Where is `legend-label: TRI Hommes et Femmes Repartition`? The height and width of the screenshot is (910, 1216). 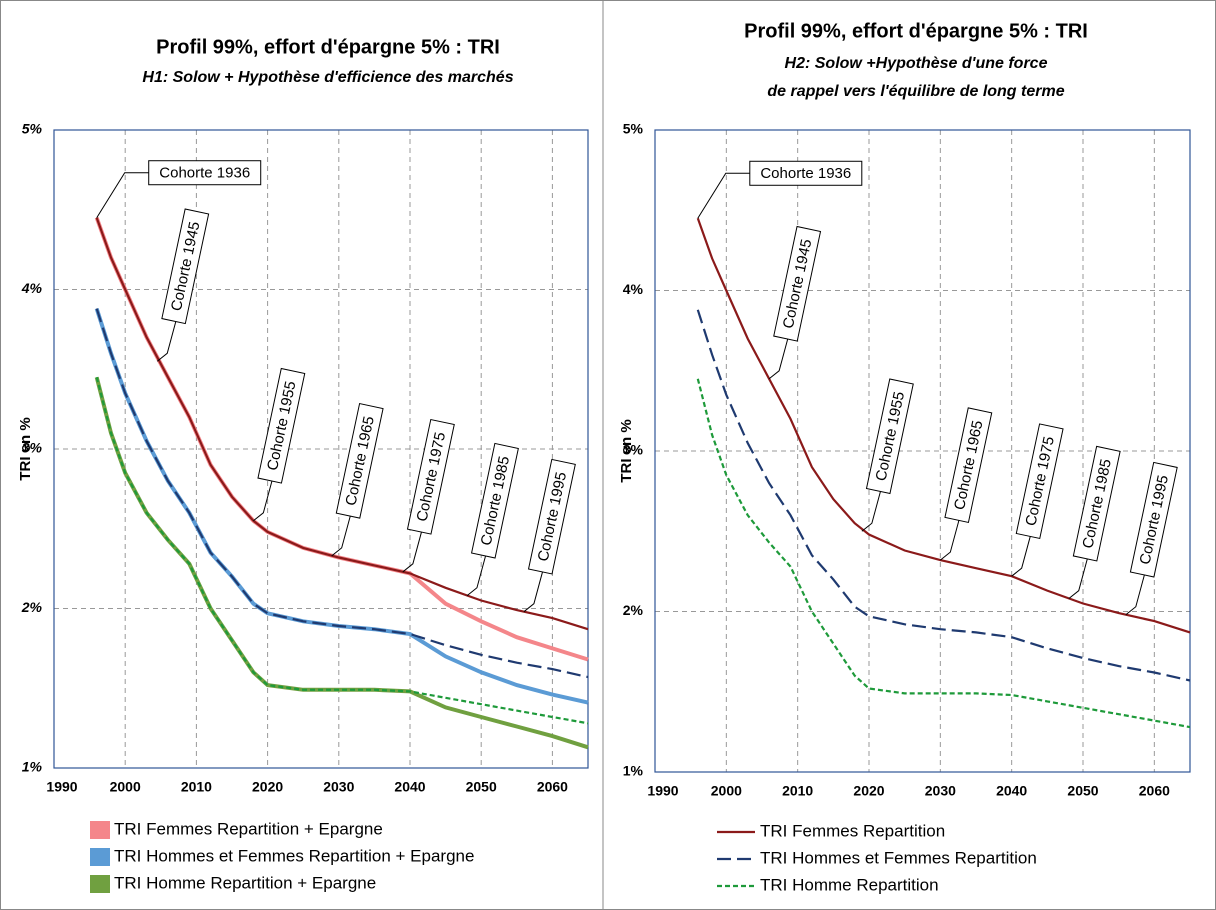 legend-label: TRI Hommes et Femmes Repartition is located at coordinates (898, 857).